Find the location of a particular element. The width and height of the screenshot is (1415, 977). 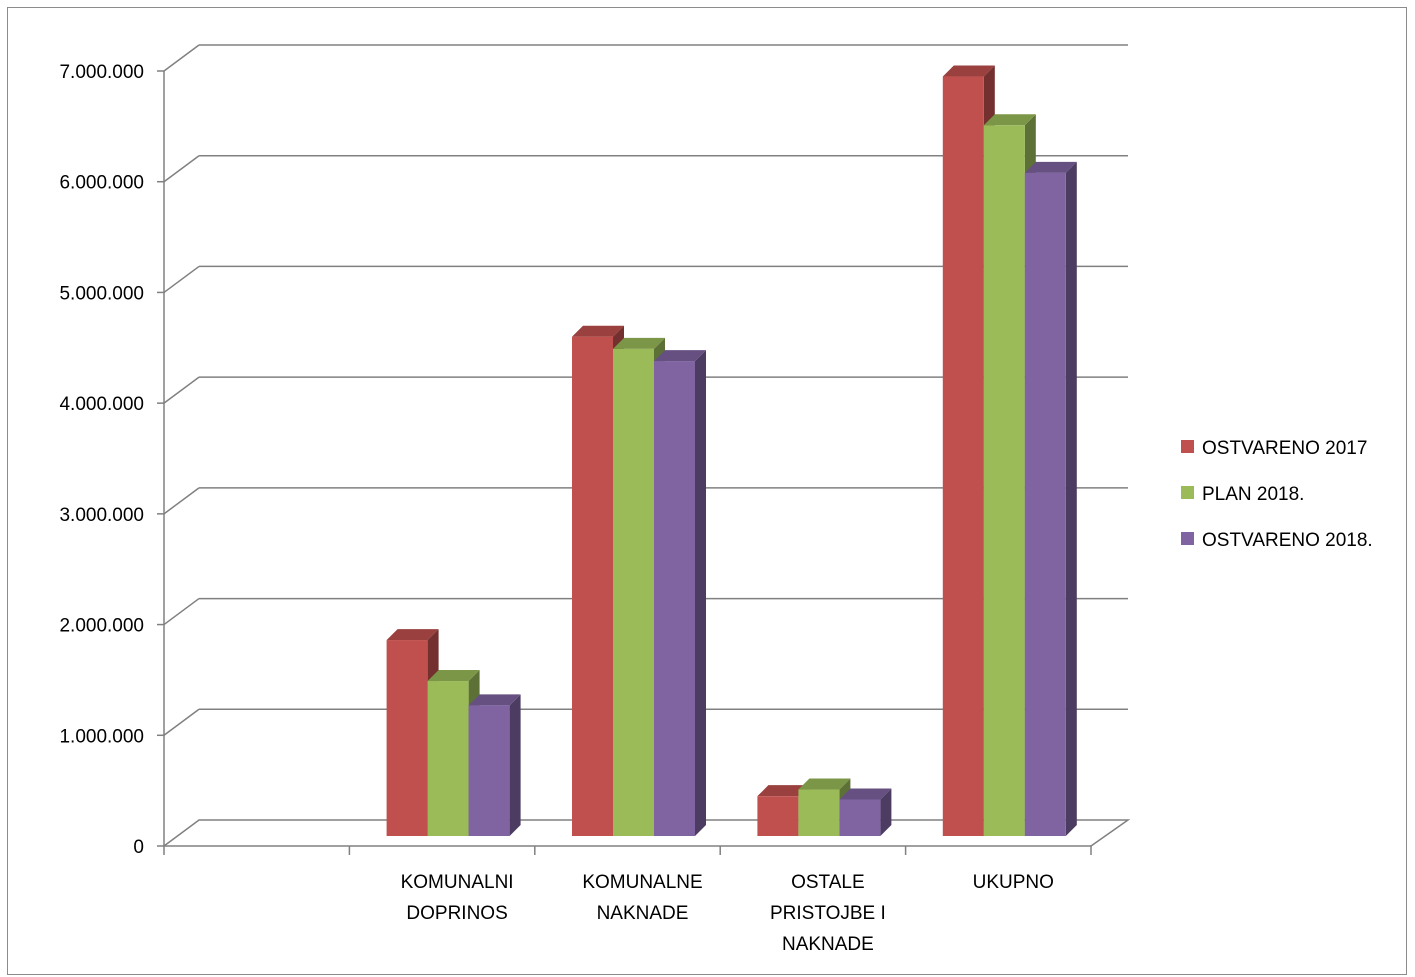

legend-item: OSTVARENO 2017 is located at coordinates (1274, 448).